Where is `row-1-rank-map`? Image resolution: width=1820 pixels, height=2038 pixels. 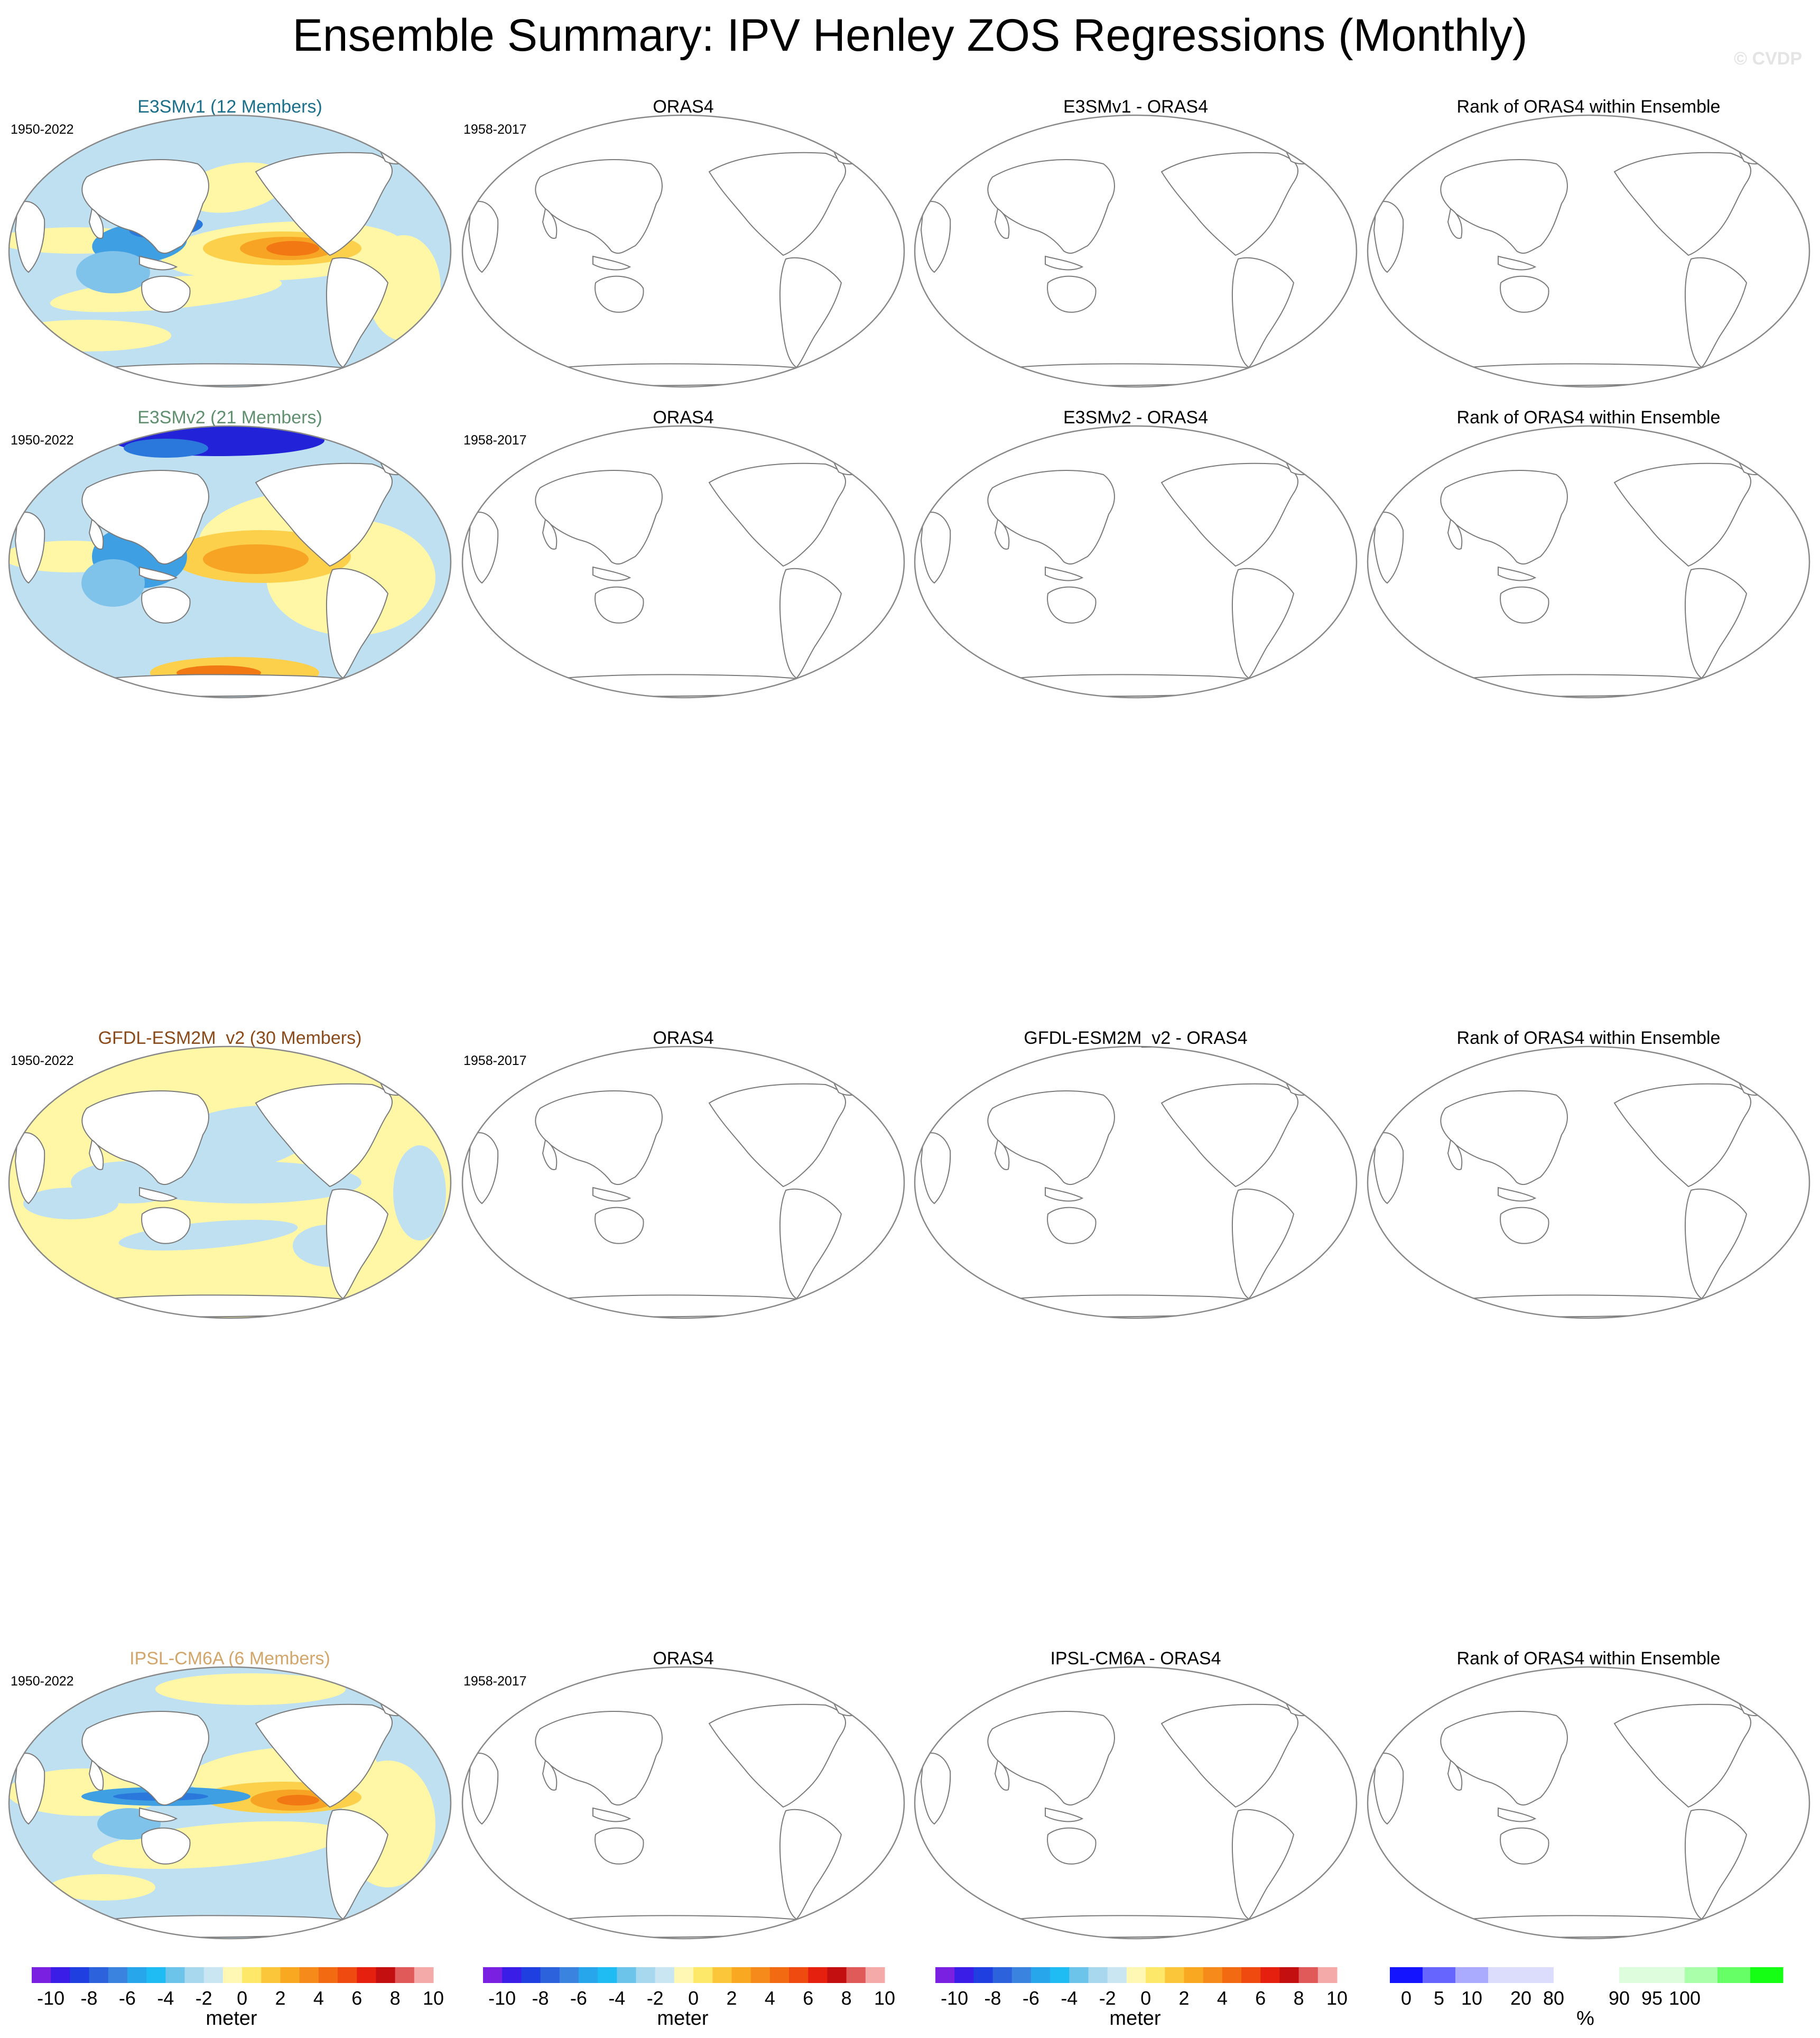 row-1-rank-map is located at coordinates (1588, 562).